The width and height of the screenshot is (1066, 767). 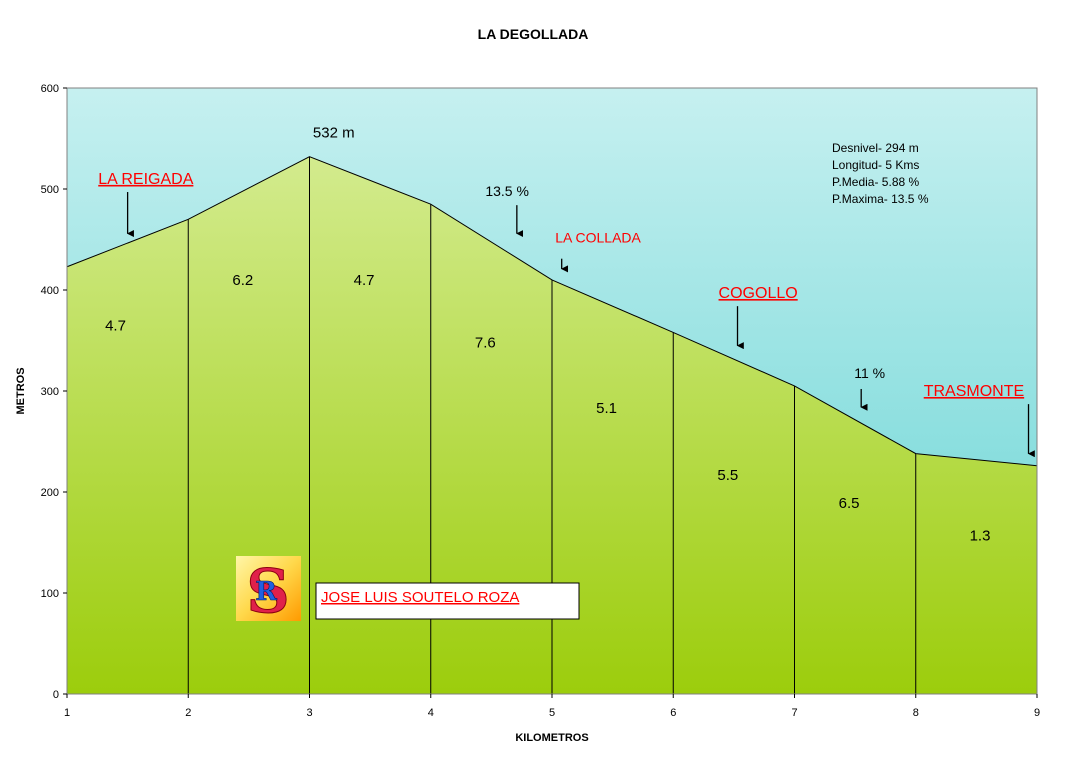 What do you see at coordinates (880, 199) in the screenshot?
I see `stat-pendiente-maxima: P.Maxima- 13.5 %` at bounding box center [880, 199].